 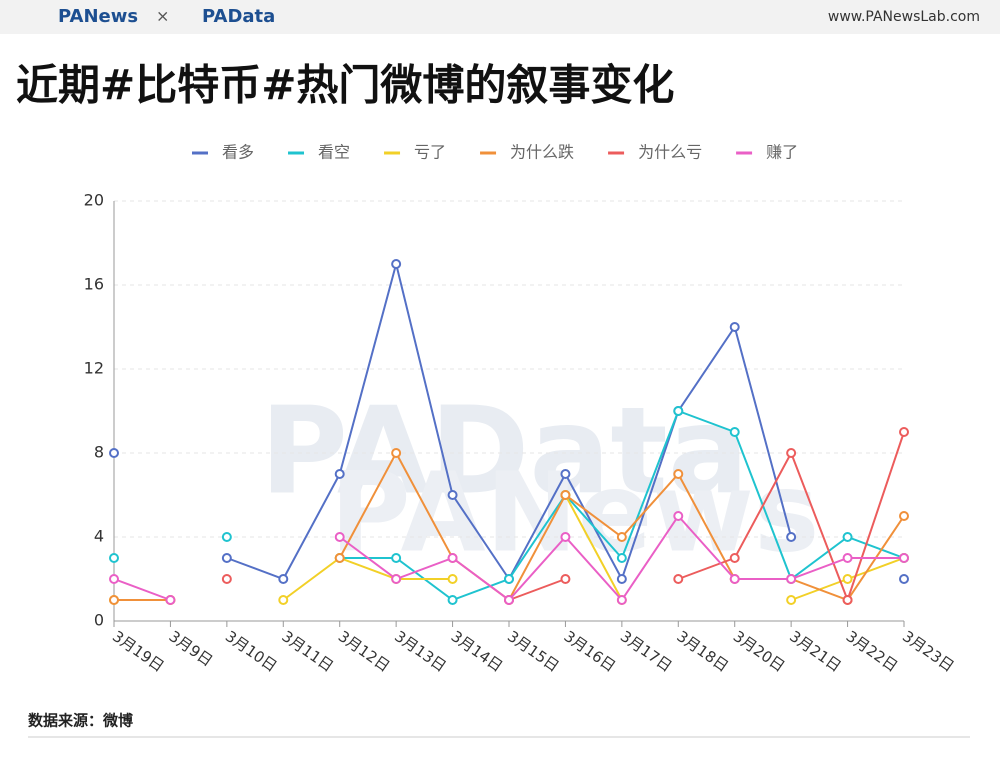 What do you see at coordinates (238, 16) in the screenshot?
I see `brand-right: PAData` at bounding box center [238, 16].